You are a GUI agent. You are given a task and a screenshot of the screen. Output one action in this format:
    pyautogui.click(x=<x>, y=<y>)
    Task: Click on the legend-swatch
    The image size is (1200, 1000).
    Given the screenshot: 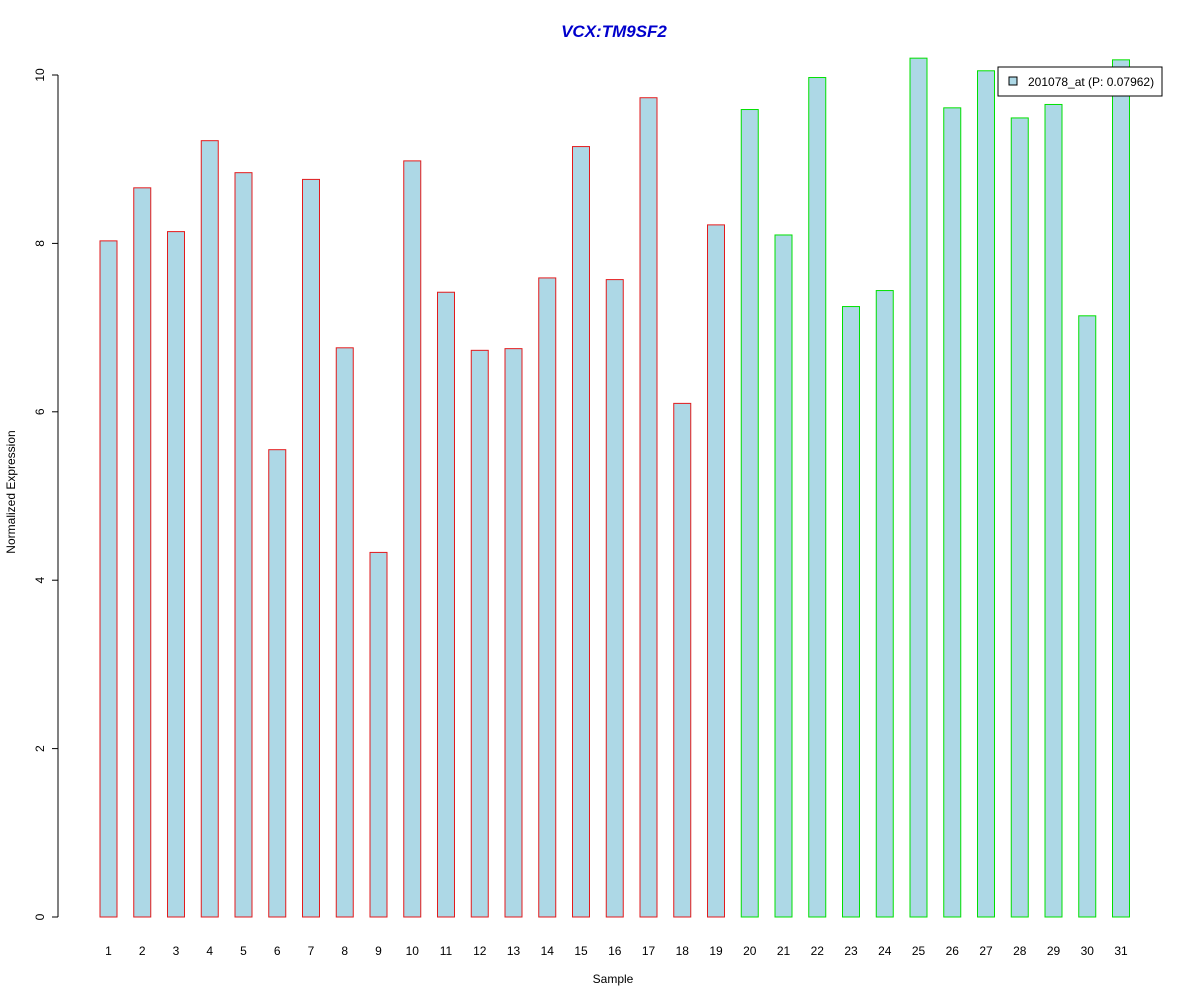 What is the action you would take?
    pyautogui.click(x=1013, y=81)
    